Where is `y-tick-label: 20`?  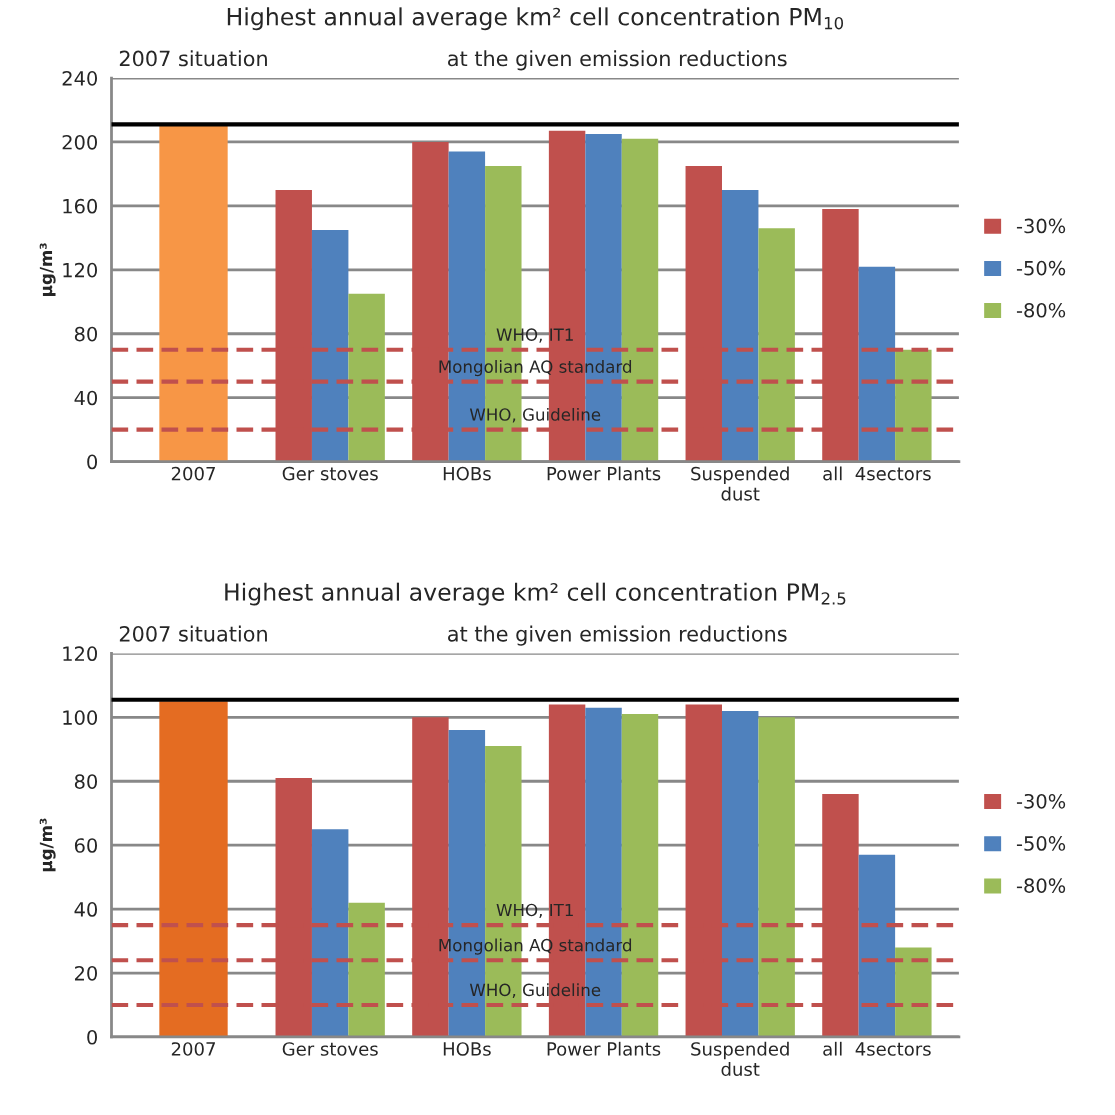 y-tick-label: 20 is located at coordinates (86, 973).